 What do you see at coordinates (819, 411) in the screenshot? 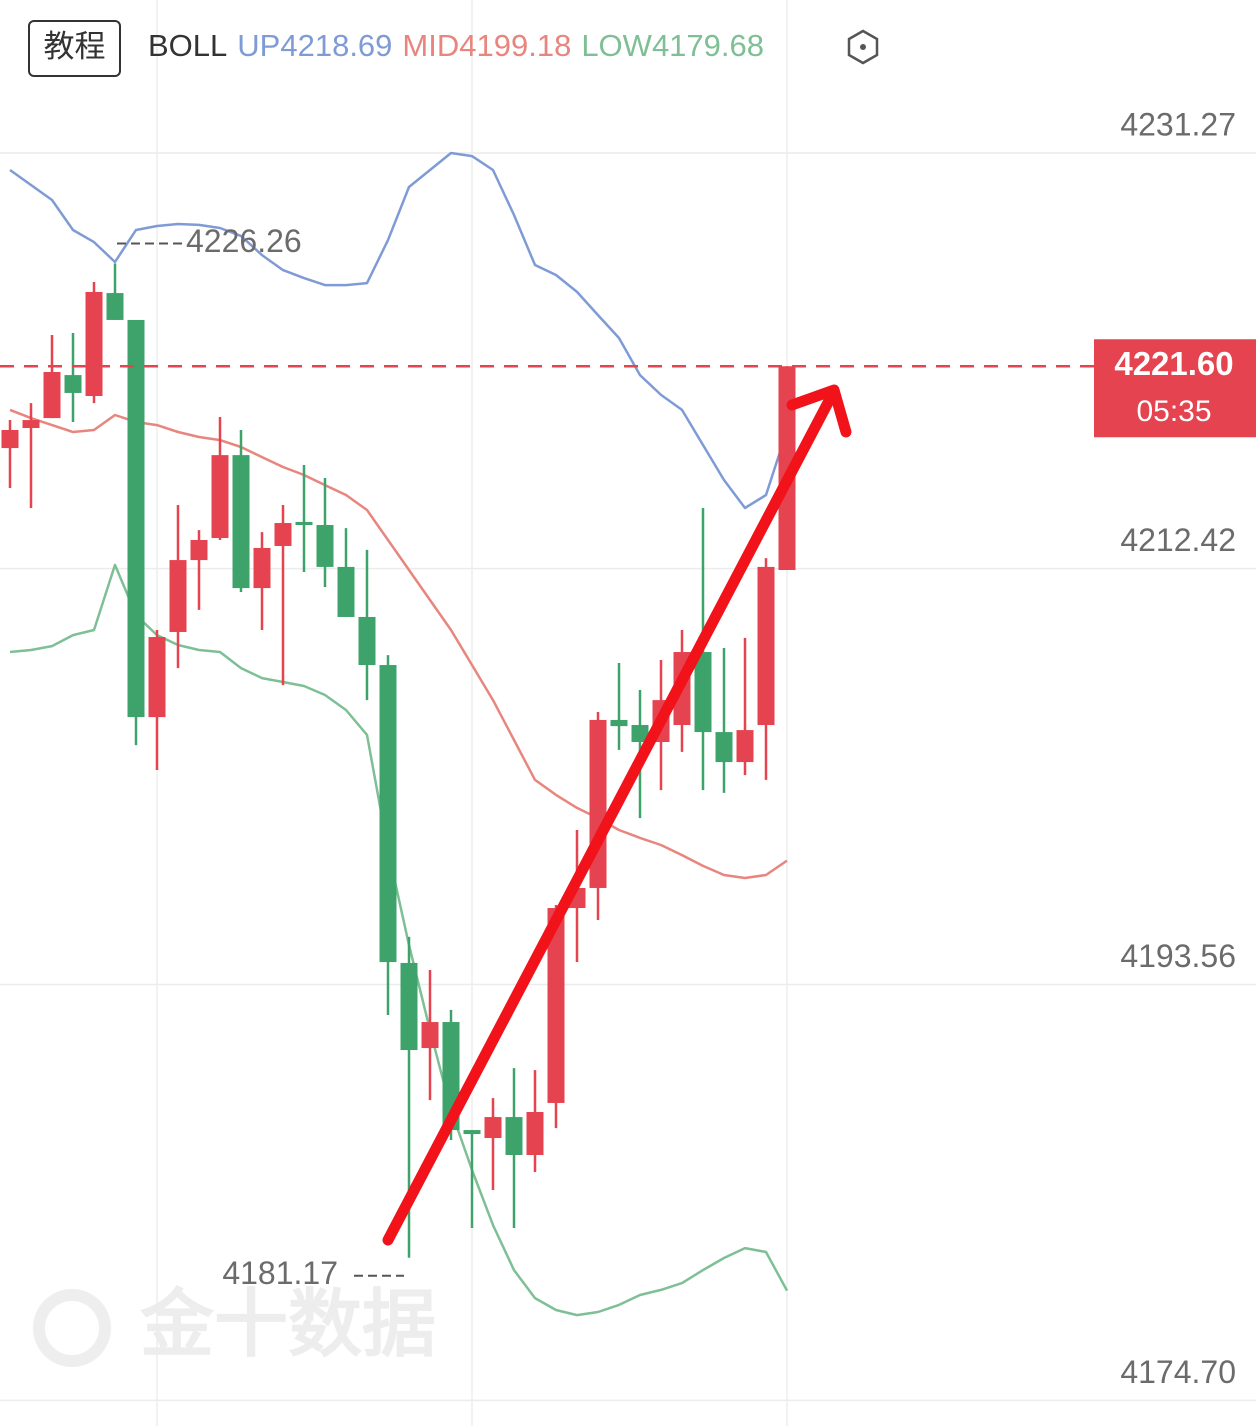
I see `arrow-head` at bounding box center [819, 411].